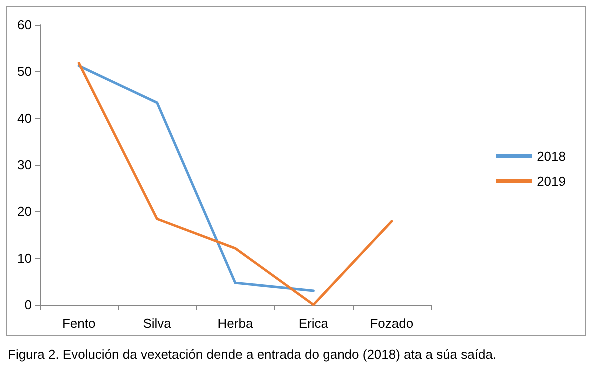  Describe the element at coordinates (25, 25) in the screenshot. I see `y-tick-label: 60` at that location.